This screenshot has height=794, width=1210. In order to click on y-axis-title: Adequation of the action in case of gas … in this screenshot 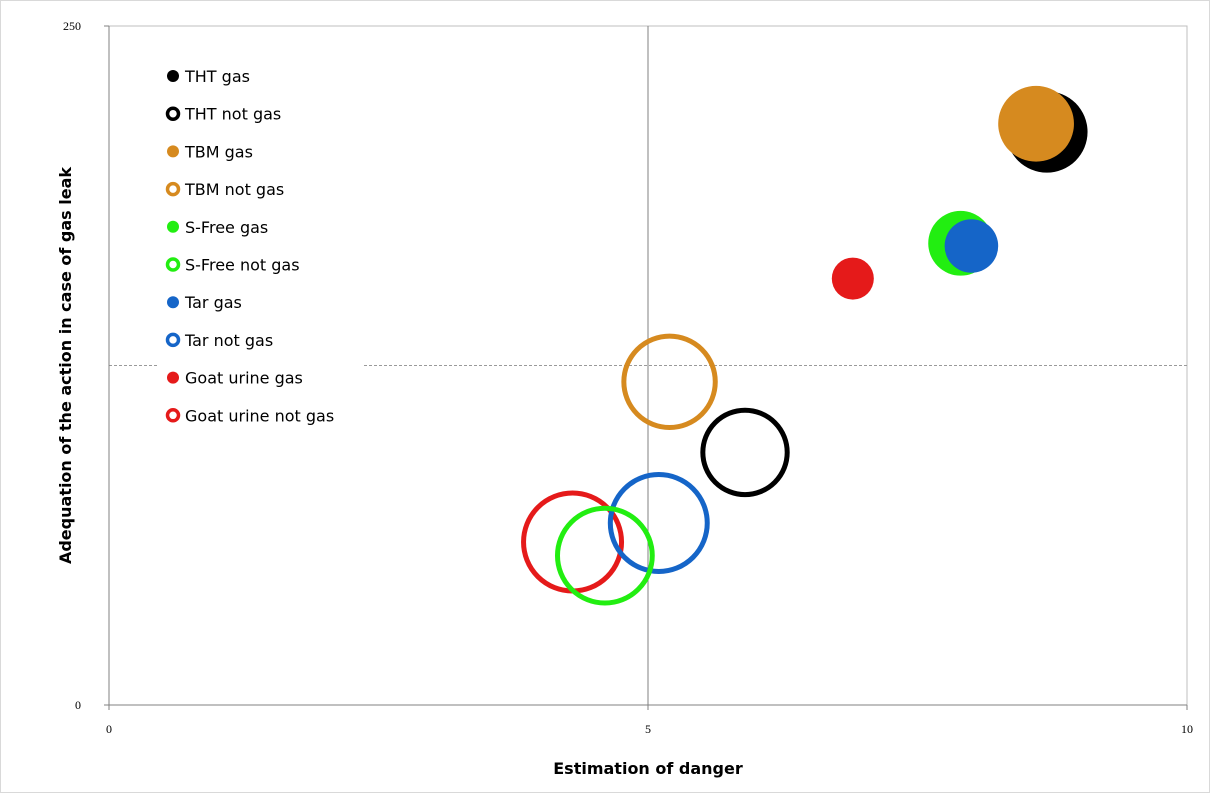, I will do `click(65, 365)`.